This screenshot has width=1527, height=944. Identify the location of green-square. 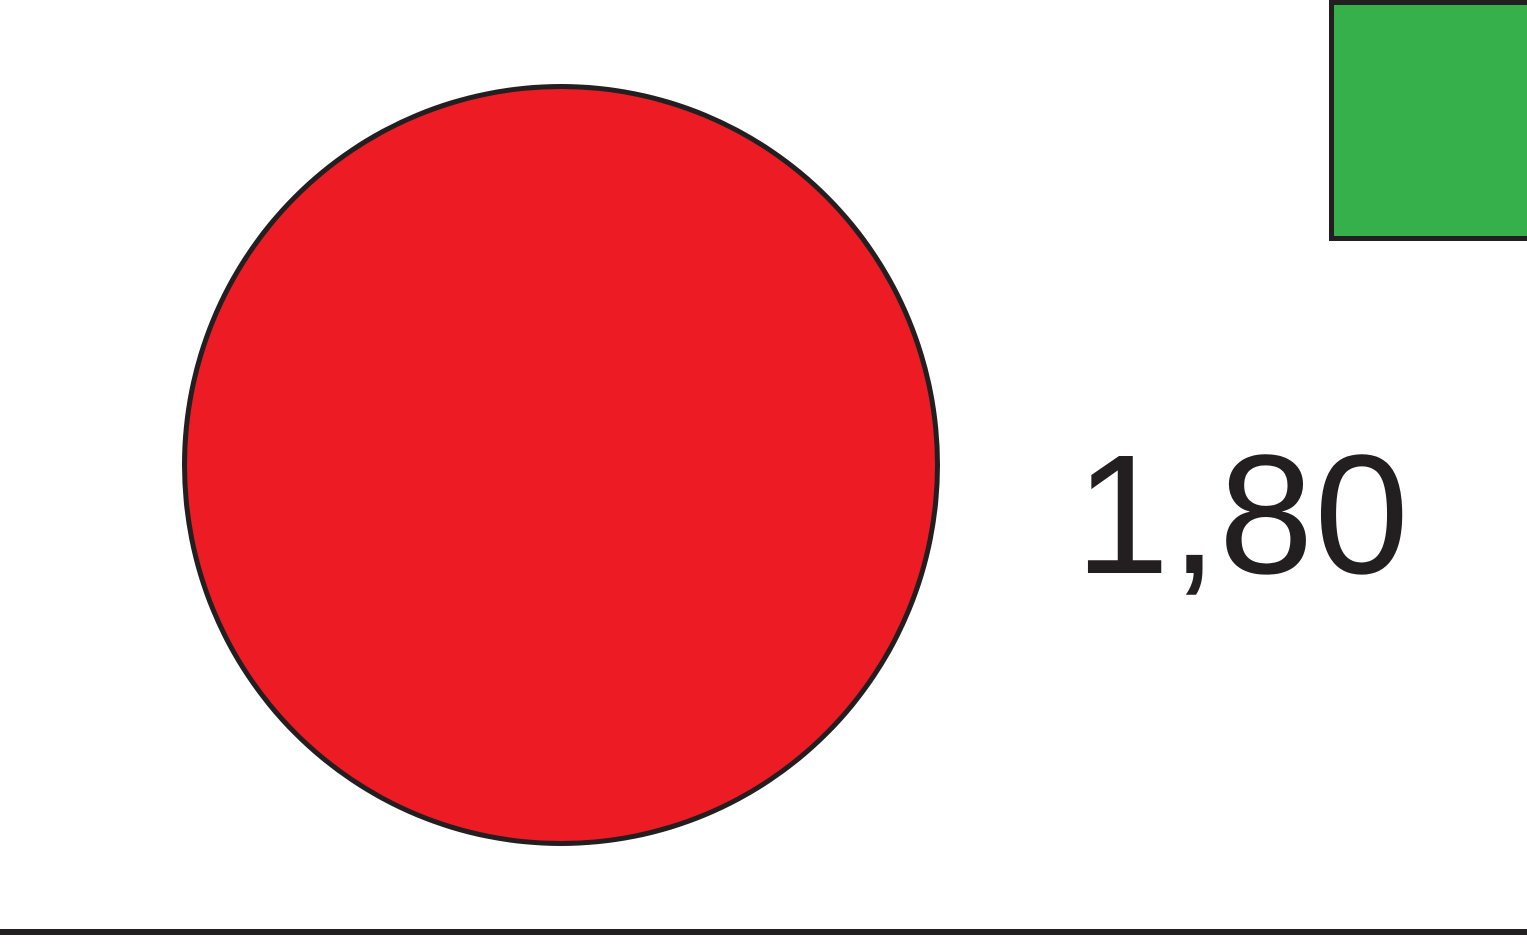
(1428, 120).